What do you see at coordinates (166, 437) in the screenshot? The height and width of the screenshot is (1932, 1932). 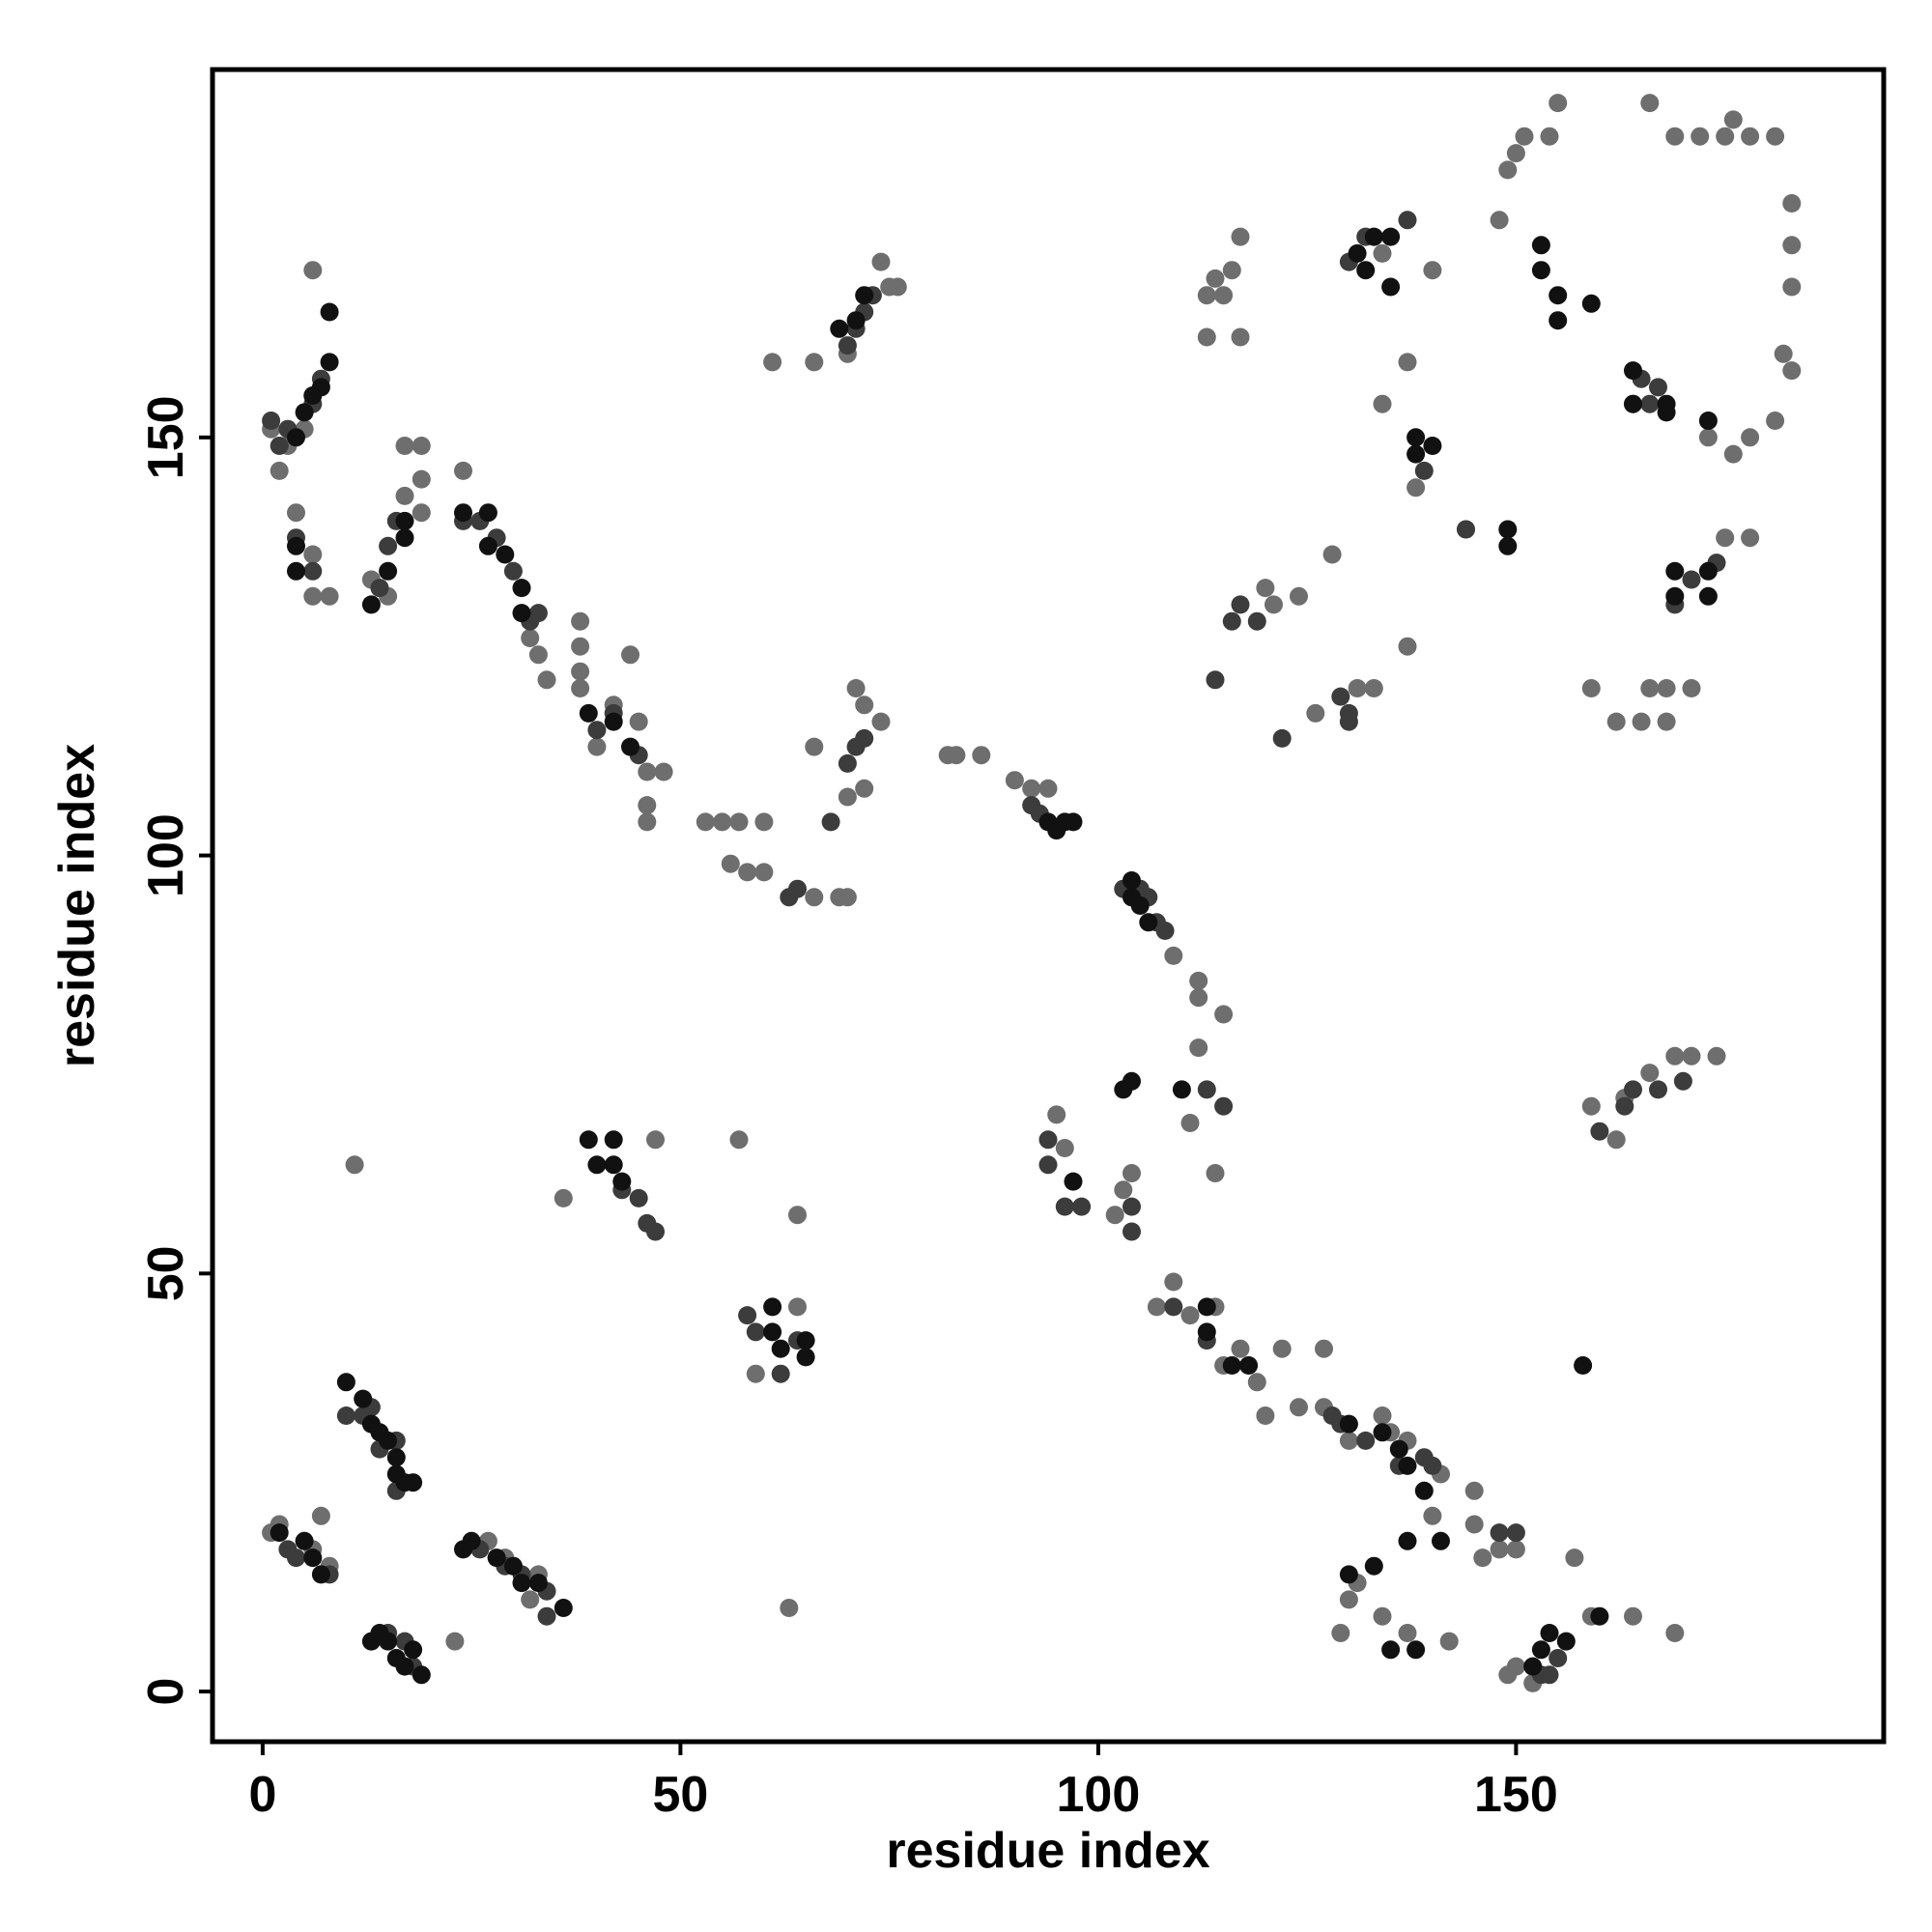 I see `y-tick-label: 150` at bounding box center [166, 437].